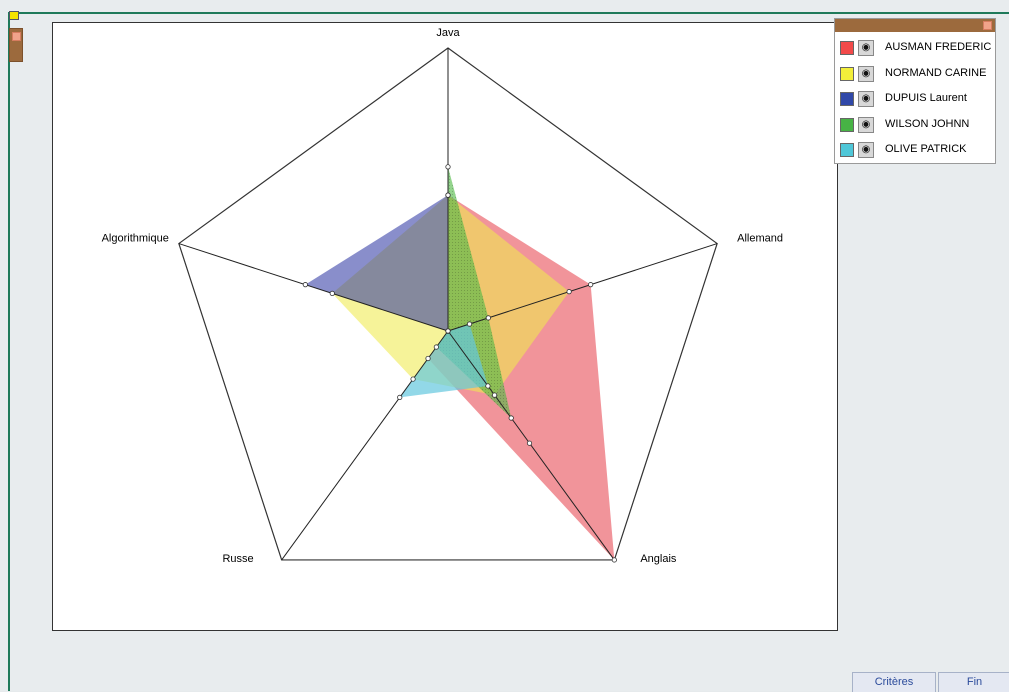  I want to click on side-panel-tab, so click(16, 45).